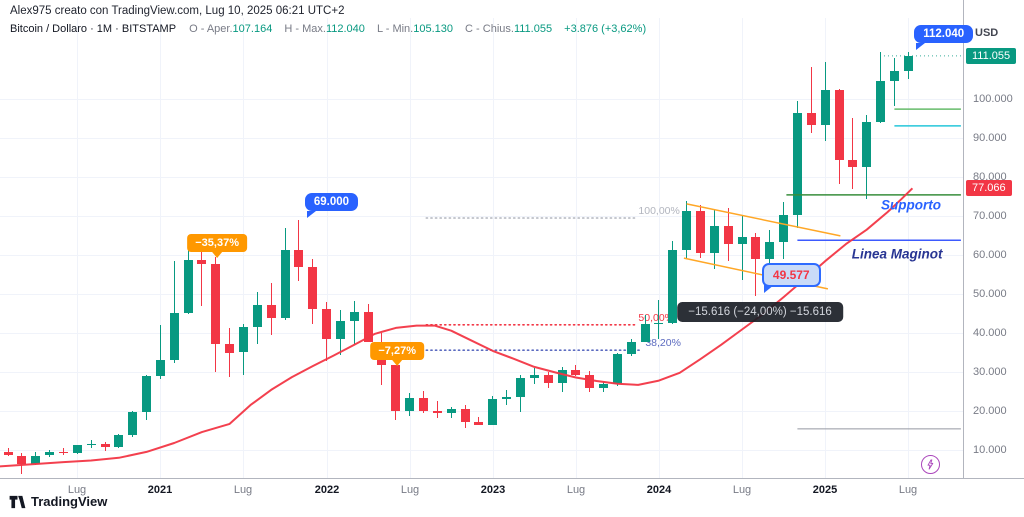 The height and width of the screenshot is (517, 1024). Describe the element at coordinates (791, 277) in the screenshot. I see `price-callout-badge: 49.577` at that location.